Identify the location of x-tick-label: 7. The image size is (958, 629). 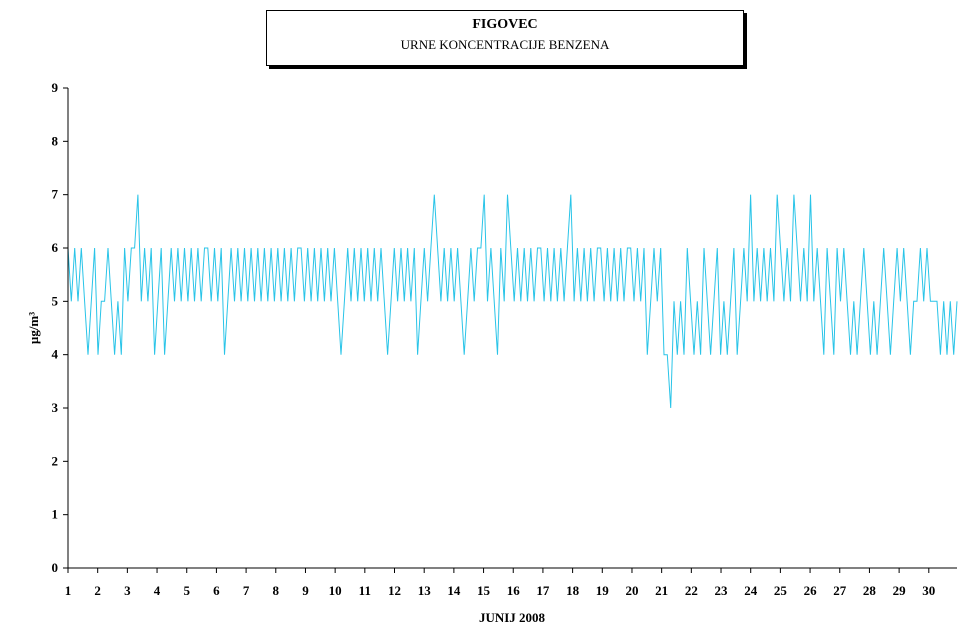
(246, 590).